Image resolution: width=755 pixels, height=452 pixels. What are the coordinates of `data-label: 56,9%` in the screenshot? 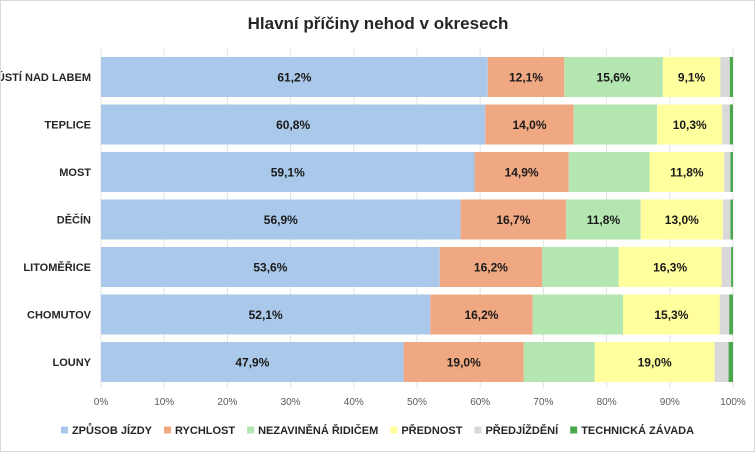 It's located at (281, 220).